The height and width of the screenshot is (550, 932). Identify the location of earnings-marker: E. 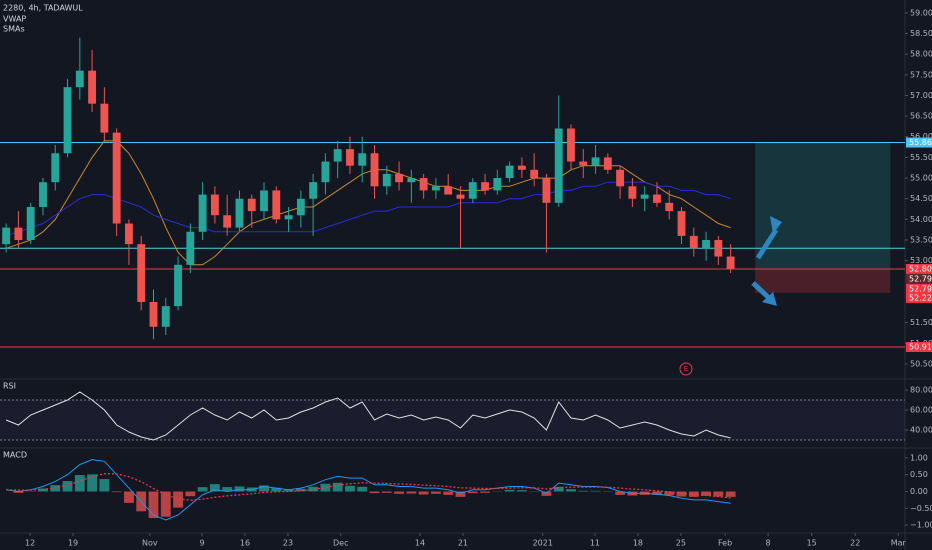
(686, 369).